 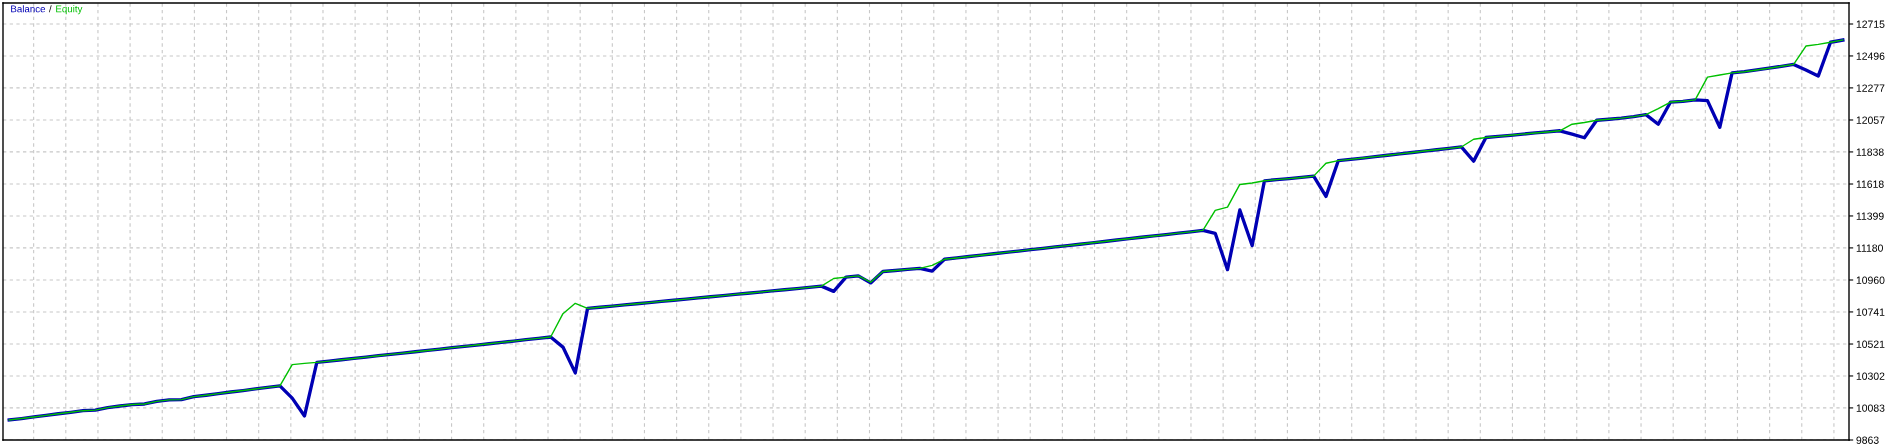 What do you see at coordinates (50, 9) in the screenshot?
I see `annotation: /` at bounding box center [50, 9].